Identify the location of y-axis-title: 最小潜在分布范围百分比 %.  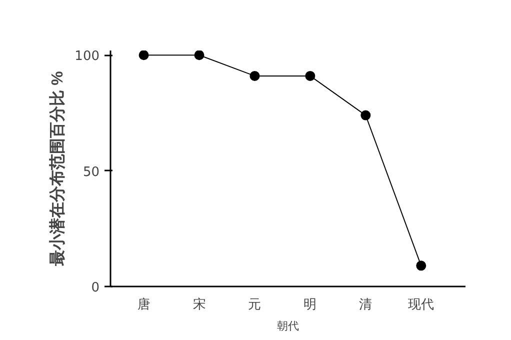
(57, 169).